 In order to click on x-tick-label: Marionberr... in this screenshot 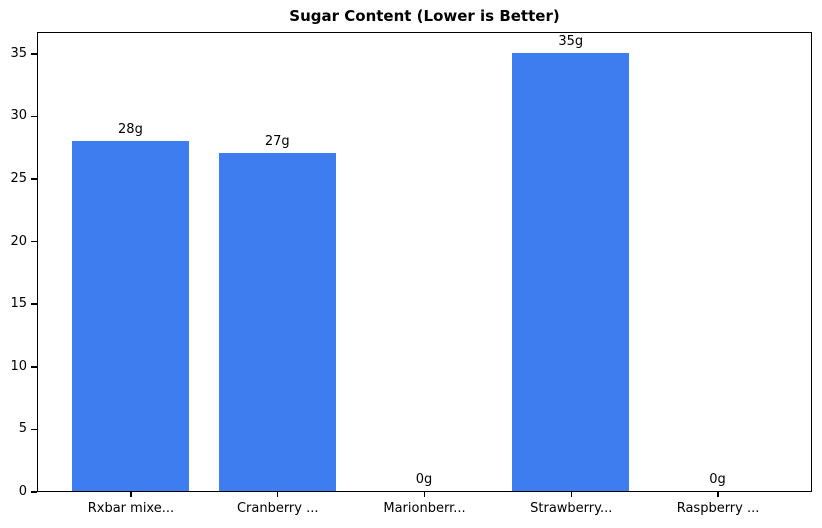, I will do `click(424, 508)`.